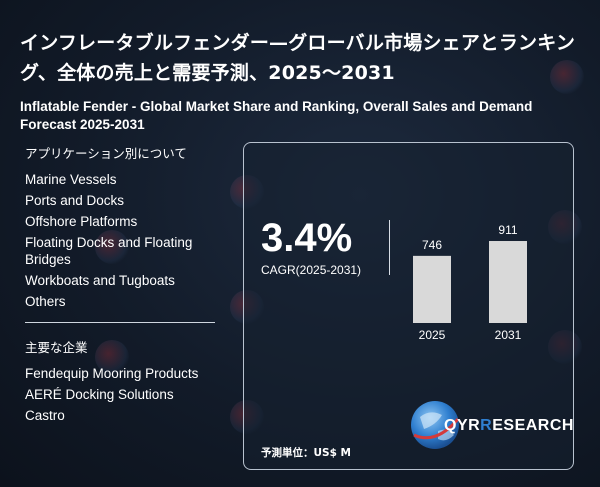 The height and width of the screenshot is (487, 600). I want to click on logo-text: QYRRESEARCH, so click(509, 426).